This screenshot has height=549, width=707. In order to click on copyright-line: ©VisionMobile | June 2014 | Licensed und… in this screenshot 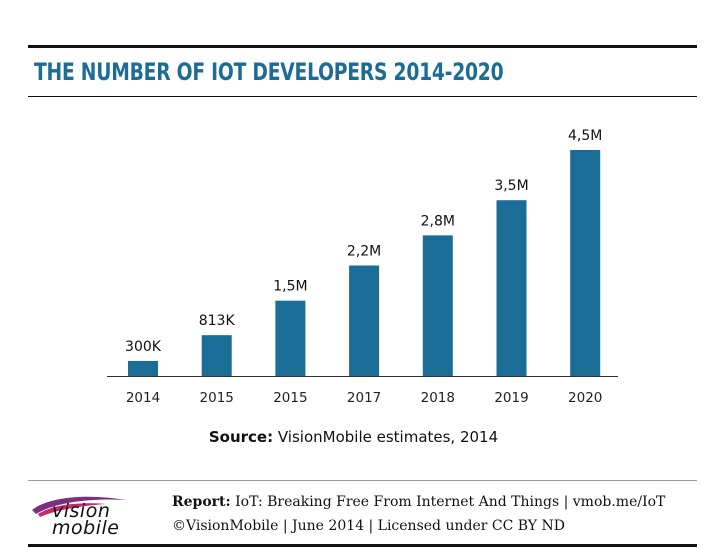, I will do `click(368, 526)`.